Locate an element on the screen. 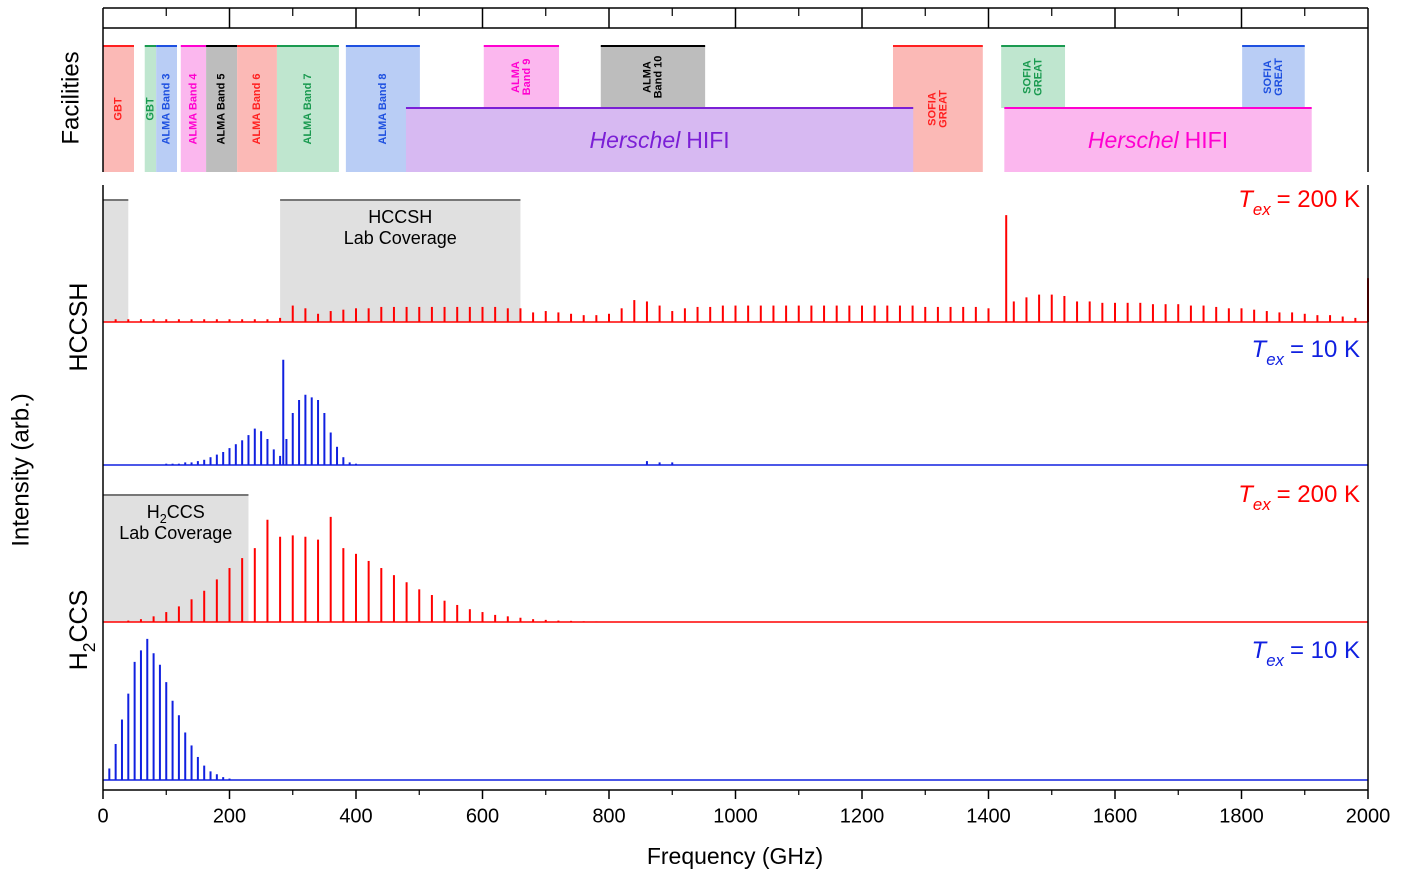  facility-label: ALMA Band 5 is located at coordinates (222, 108).